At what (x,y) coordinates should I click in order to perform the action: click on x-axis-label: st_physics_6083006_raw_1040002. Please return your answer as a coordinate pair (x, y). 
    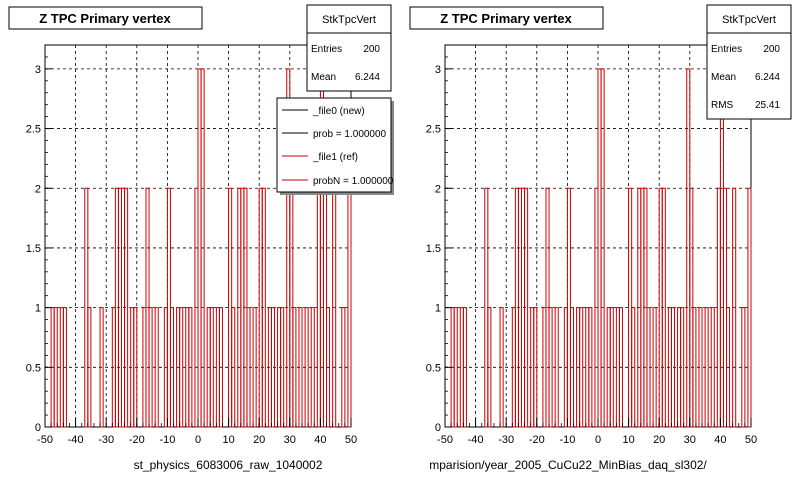
    Looking at the image, I should click on (228, 465).